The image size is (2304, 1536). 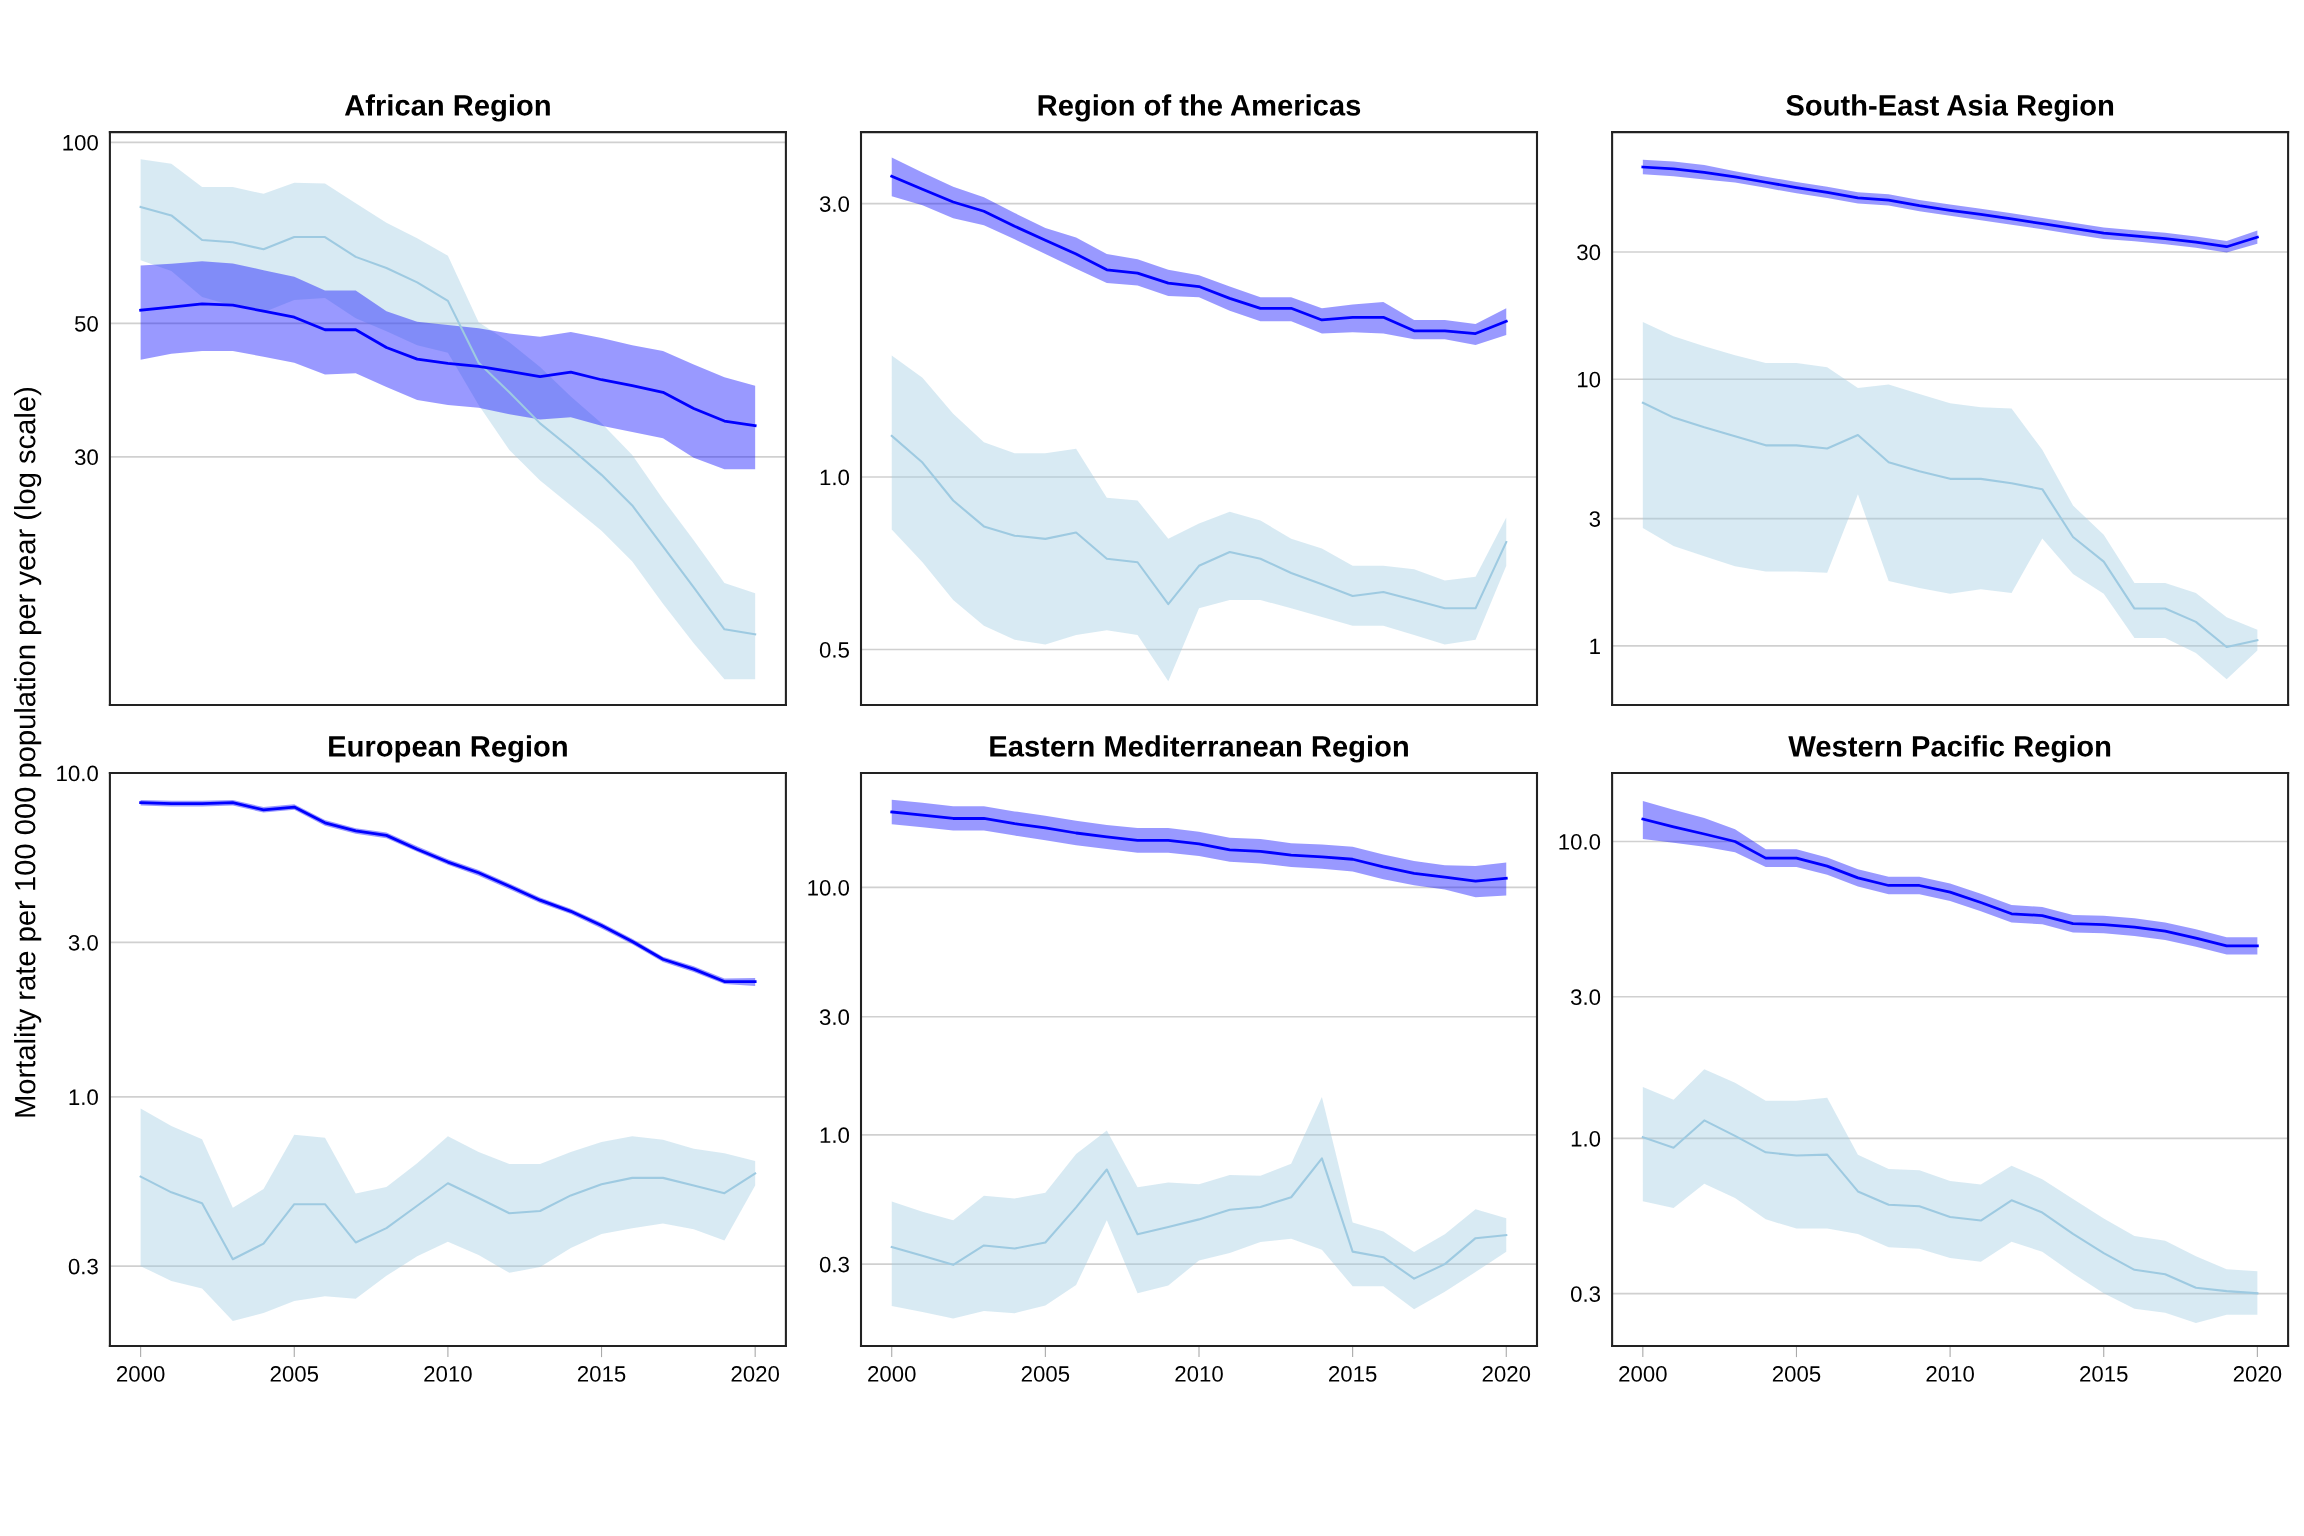 What do you see at coordinates (447, 108) in the screenshot?
I see `chart-title: African Region` at bounding box center [447, 108].